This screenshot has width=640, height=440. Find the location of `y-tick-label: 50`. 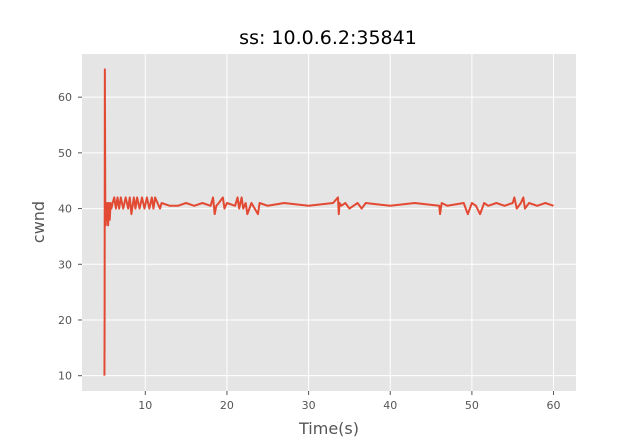

y-tick-label: 50 is located at coordinates (65, 153).